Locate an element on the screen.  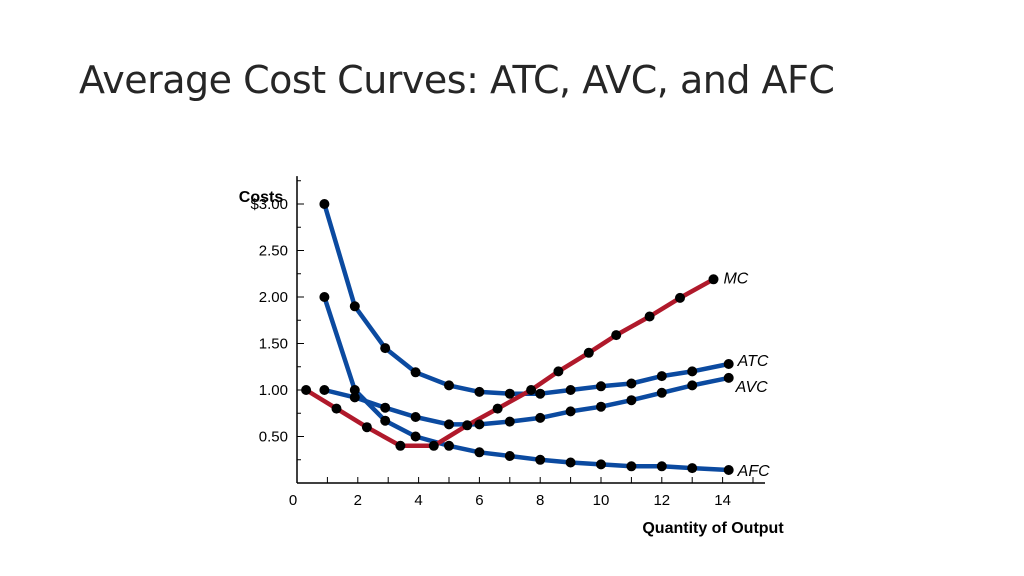
avc-curve-label: AVC is located at coordinates (751, 387).